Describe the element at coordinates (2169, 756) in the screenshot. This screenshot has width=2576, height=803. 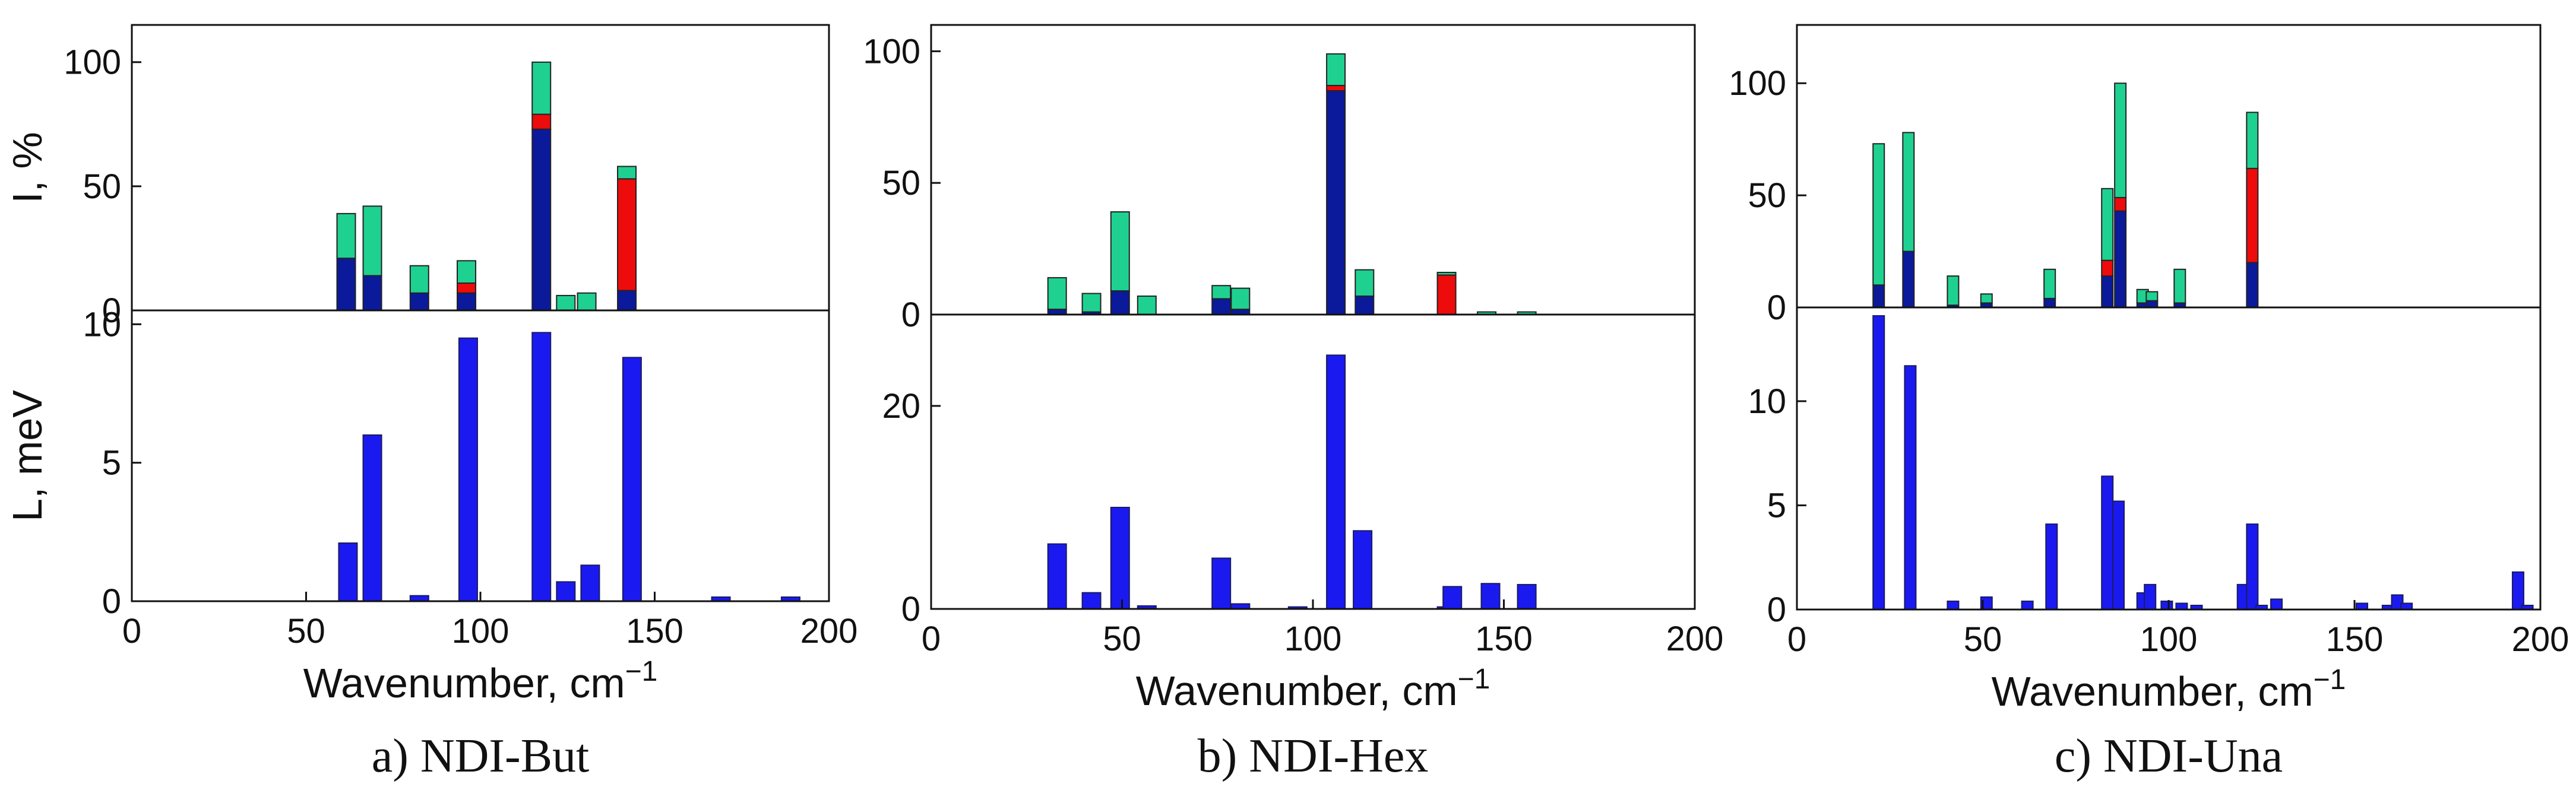
I see `panel-caption: c) NDI-Una` at that location.